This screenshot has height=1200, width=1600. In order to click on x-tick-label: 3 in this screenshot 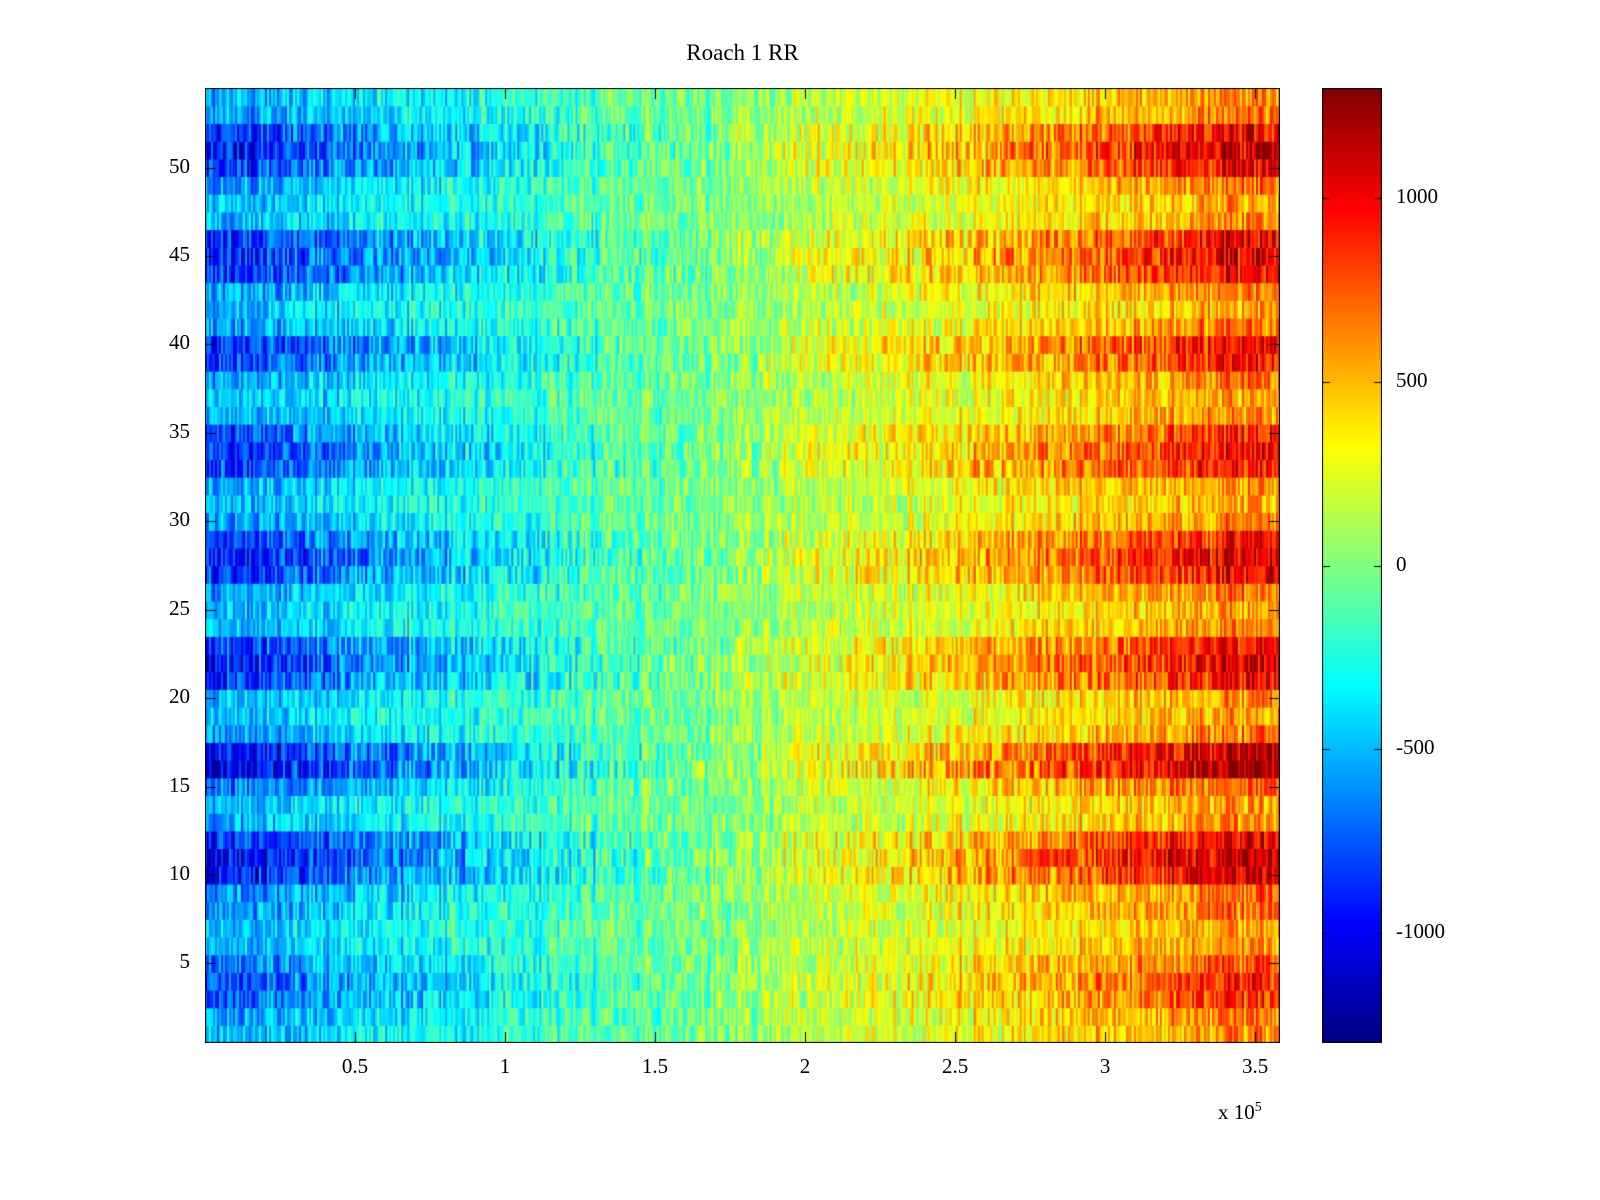, I will do `click(1105, 1066)`.